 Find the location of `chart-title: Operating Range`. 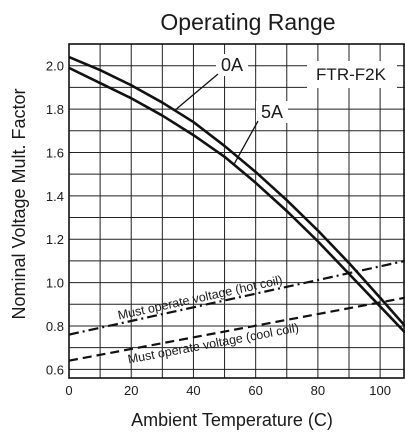

chart-title: Operating Range is located at coordinates (247, 22).